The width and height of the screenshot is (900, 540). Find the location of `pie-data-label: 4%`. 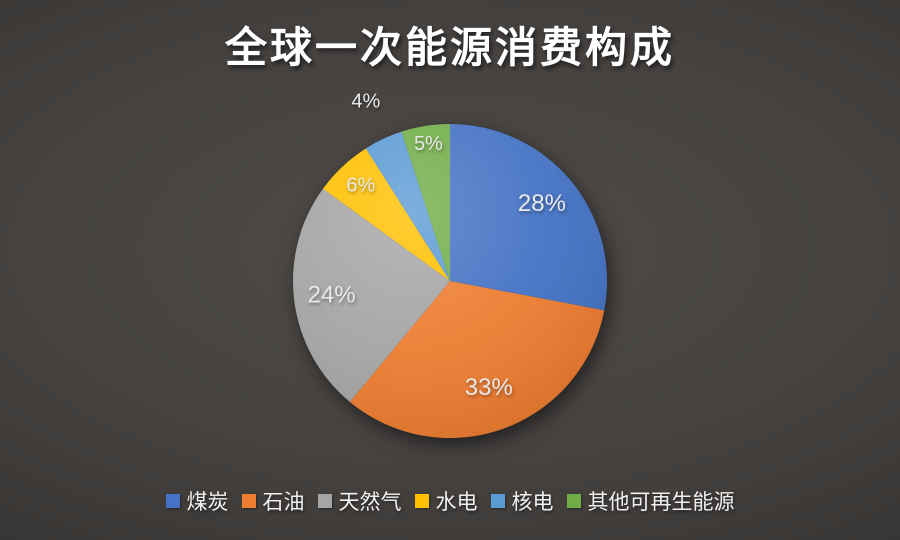

pie-data-label: 4% is located at coordinates (365, 101).